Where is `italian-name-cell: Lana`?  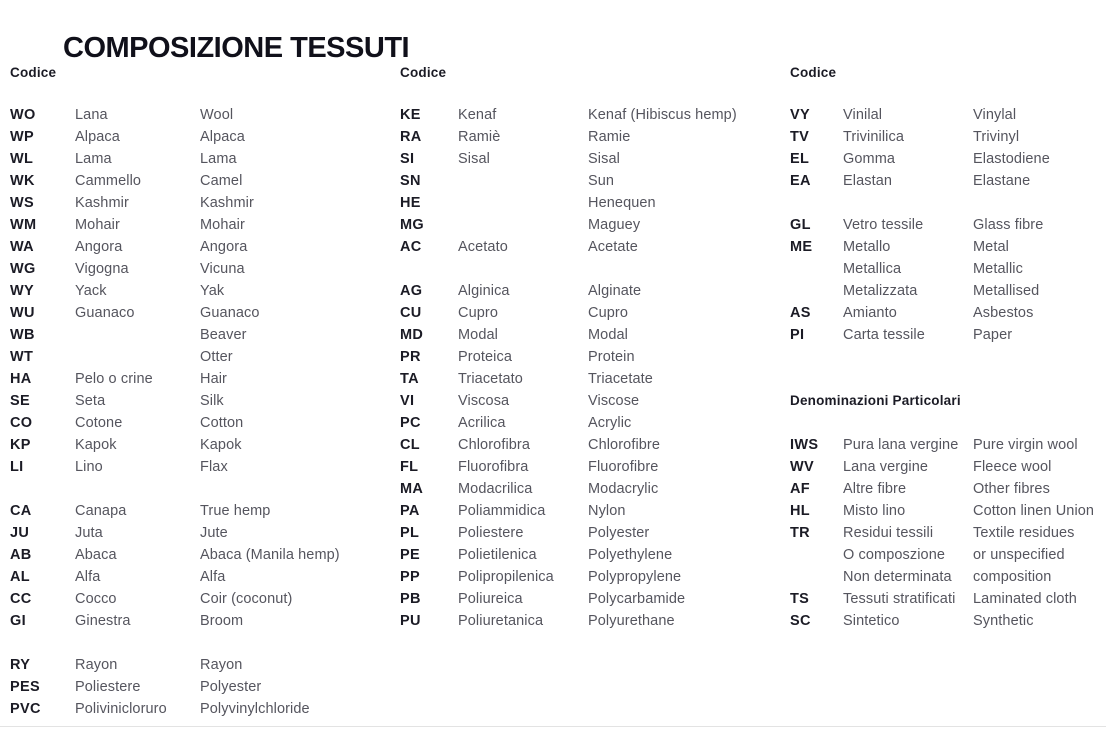
italian-name-cell: Lana is located at coordinates (91, 115).